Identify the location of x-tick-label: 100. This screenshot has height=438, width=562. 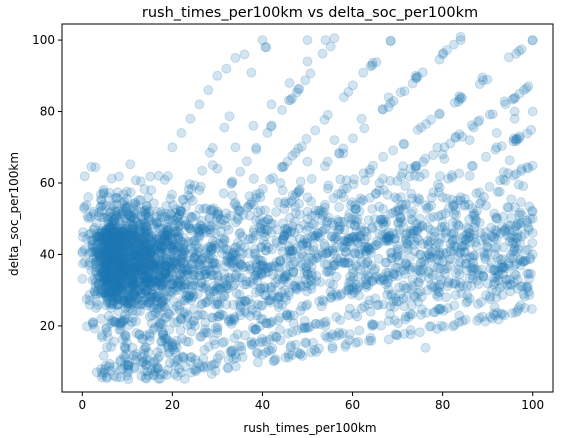
(532, 405).